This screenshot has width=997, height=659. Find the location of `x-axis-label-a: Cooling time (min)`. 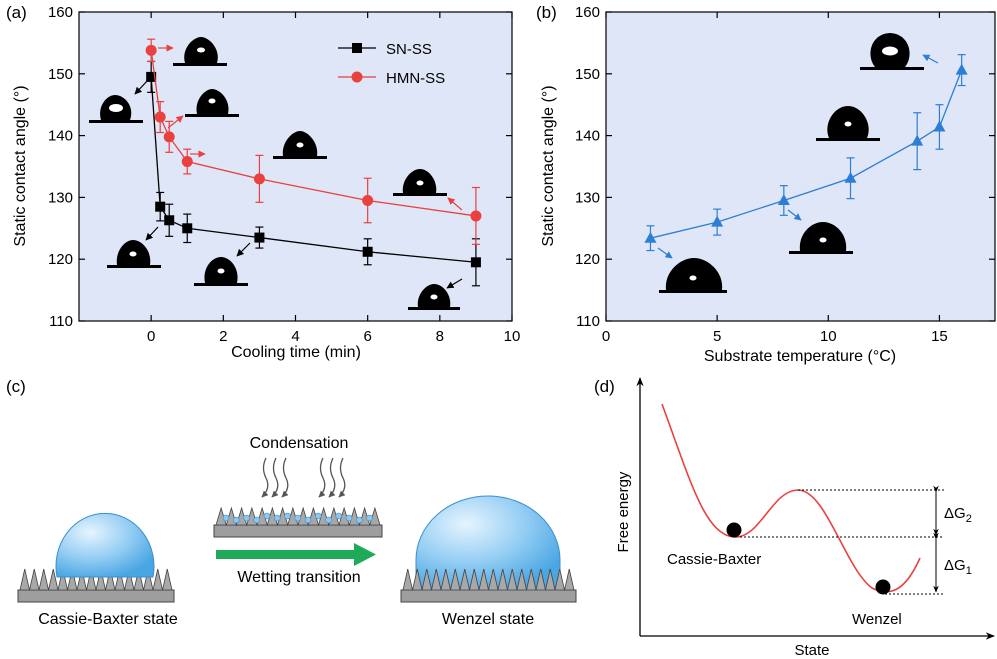

x-axis-label-a: Cooling time (min) is located at coordinates (296, 352).